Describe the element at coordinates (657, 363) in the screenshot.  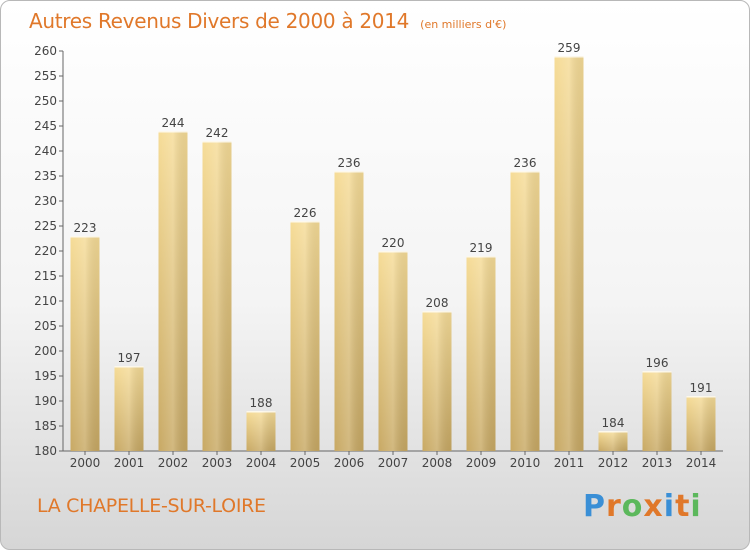
I see `bar-value-label: 196` at that location.